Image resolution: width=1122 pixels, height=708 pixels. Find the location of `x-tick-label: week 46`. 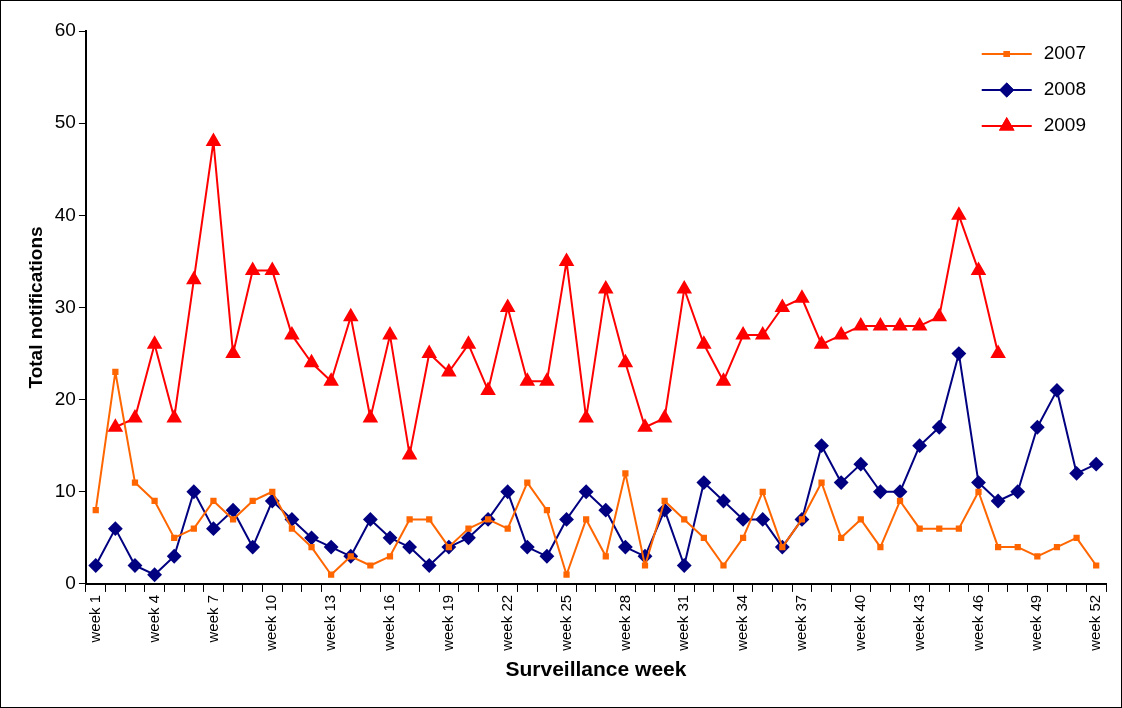

x-tick-label: week 46 is located at coordinates (977, 623).